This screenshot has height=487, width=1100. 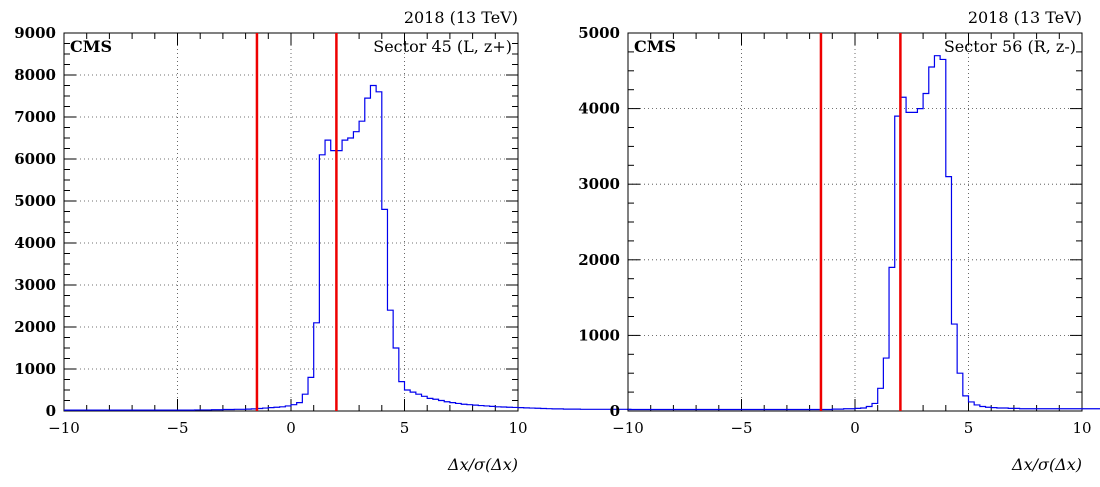 I want to click on y-tick-label: 9000, so click(x=35, y=33).